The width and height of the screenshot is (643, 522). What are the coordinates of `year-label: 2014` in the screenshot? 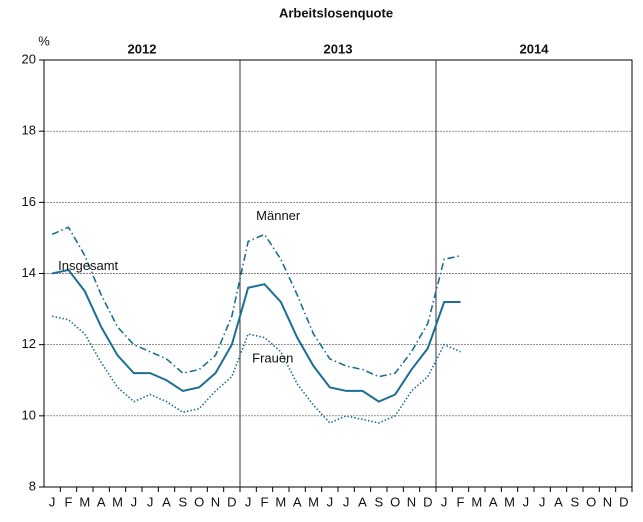 It's located at (535, 48).